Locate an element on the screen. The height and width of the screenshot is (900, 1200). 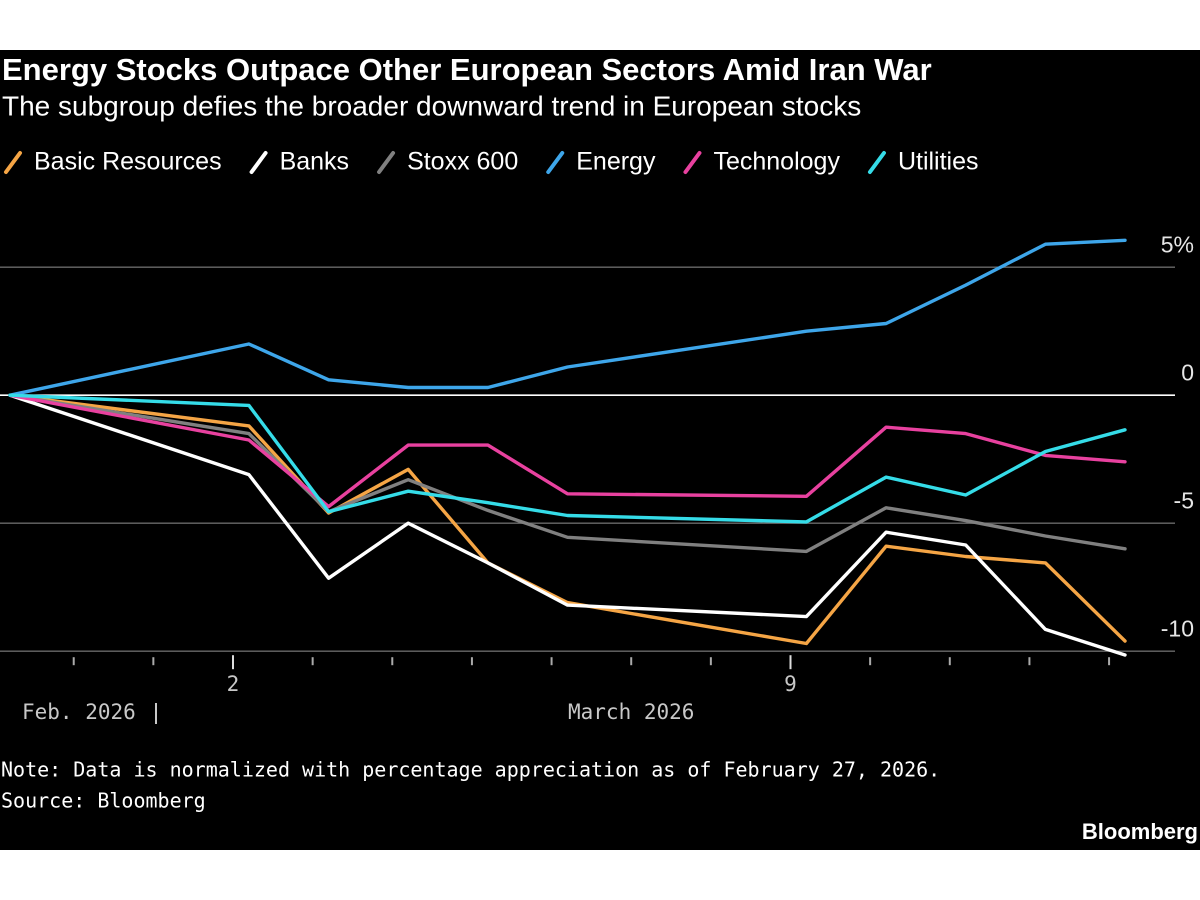
legend-label: Banks is located at coordinates (314, 162).